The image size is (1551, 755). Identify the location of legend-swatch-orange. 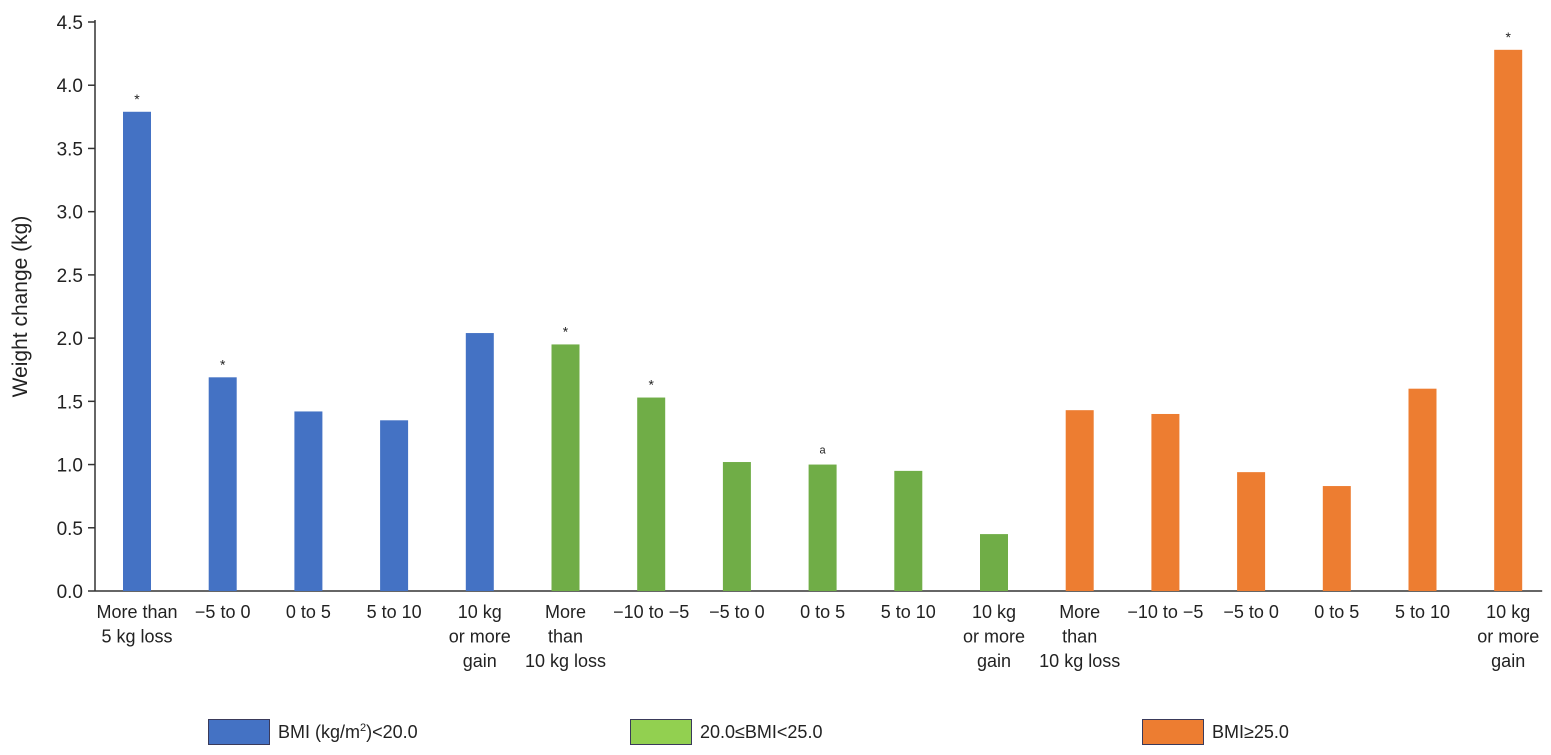
(1173, 732).